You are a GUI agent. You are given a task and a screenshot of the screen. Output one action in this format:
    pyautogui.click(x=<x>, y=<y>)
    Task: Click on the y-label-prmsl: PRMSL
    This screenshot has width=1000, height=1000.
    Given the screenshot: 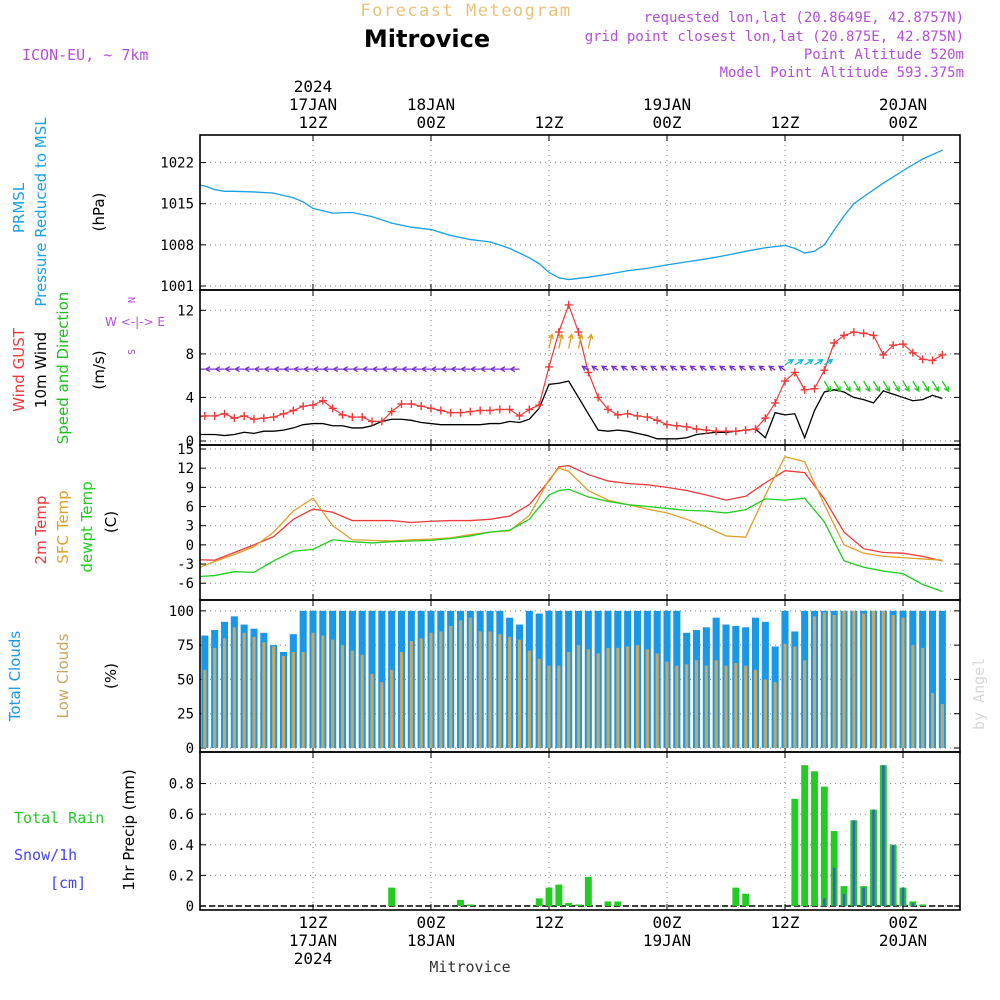 What is the action you would take?
    pyautogui.click(x=19, y=207)
    